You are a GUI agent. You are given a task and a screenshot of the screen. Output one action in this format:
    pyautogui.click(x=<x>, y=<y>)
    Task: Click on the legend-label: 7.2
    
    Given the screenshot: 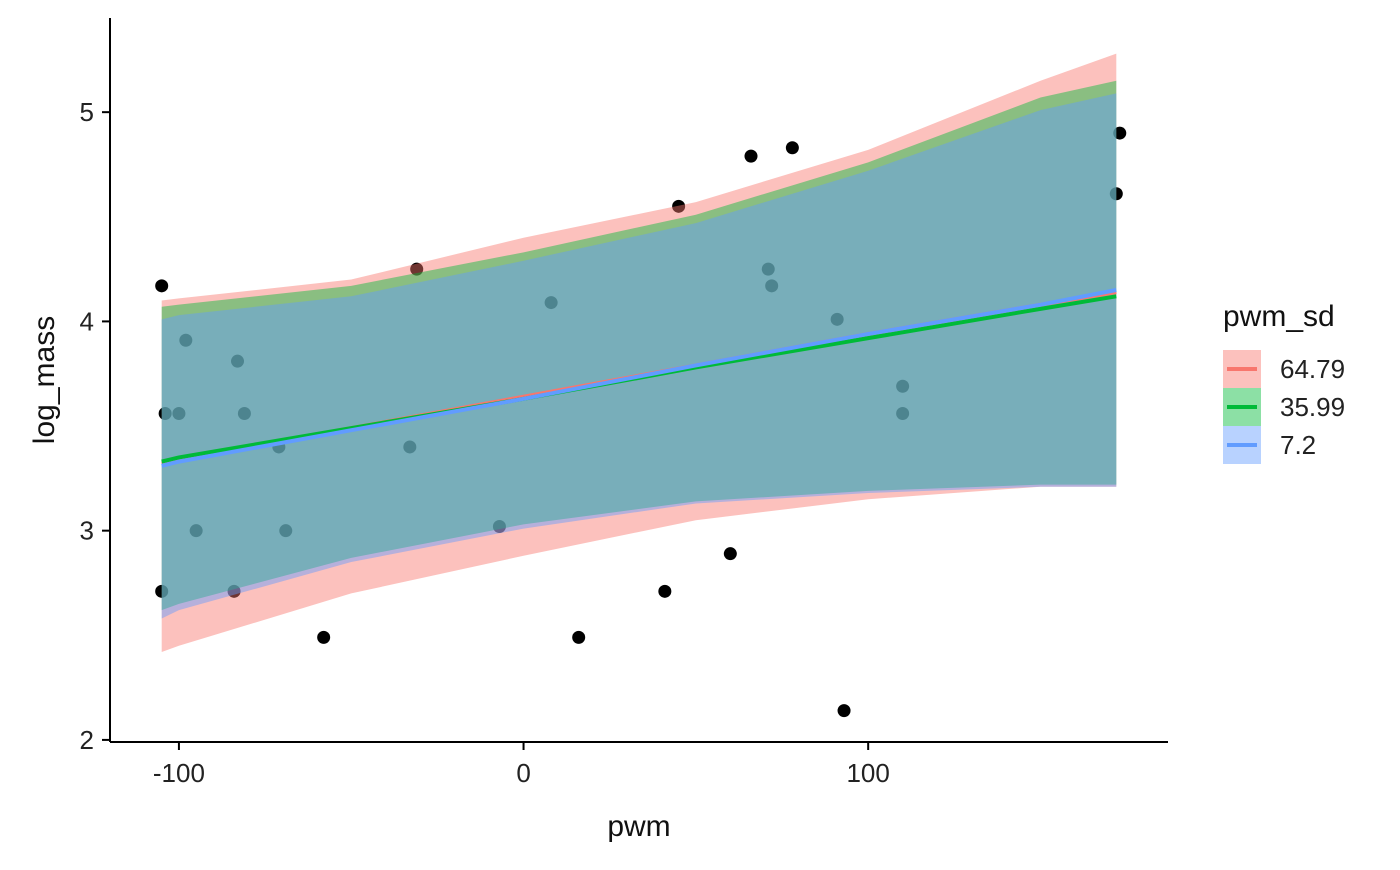 What is the action you would take?
    pyautogui.click(x=1298, y=445)
    